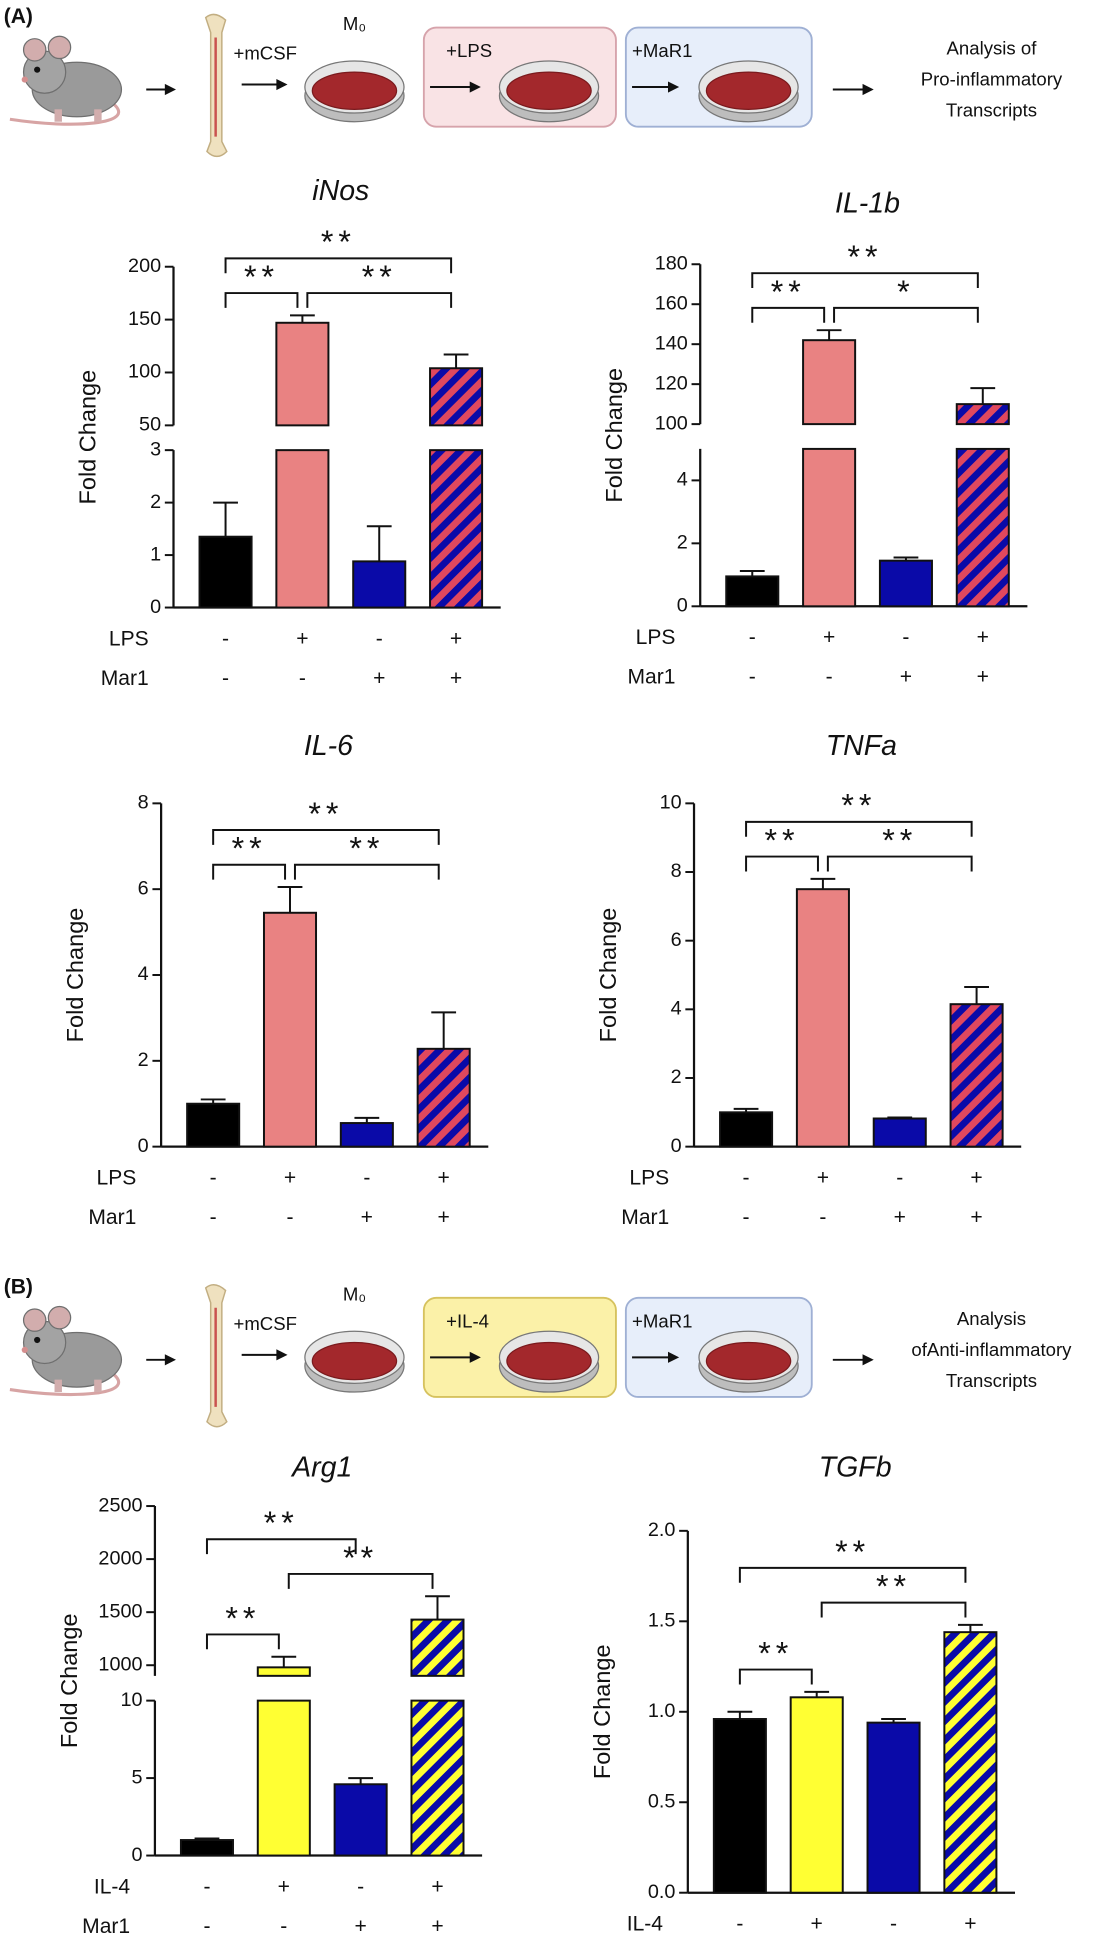  I want to click on y-tick-label: 6, so click(143, 888).